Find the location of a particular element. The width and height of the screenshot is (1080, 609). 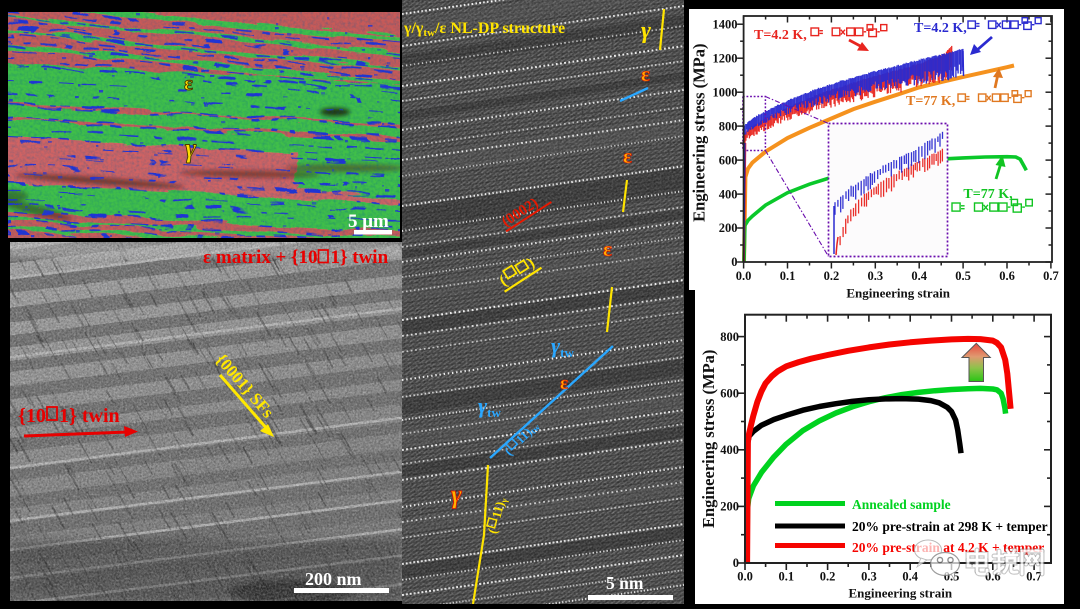

svg-text:20% pre-strain at 298 K + temp: 20% pre-strain at 298 K + temper is located at coordinates (950, 526).